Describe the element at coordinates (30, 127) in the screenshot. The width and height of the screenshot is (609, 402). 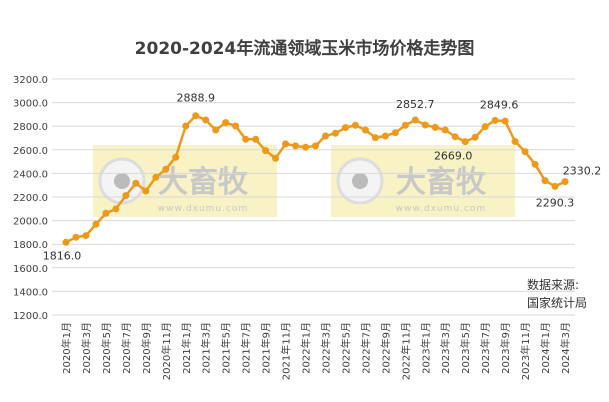
I see `y-tick-label: 2800.0` at that location.